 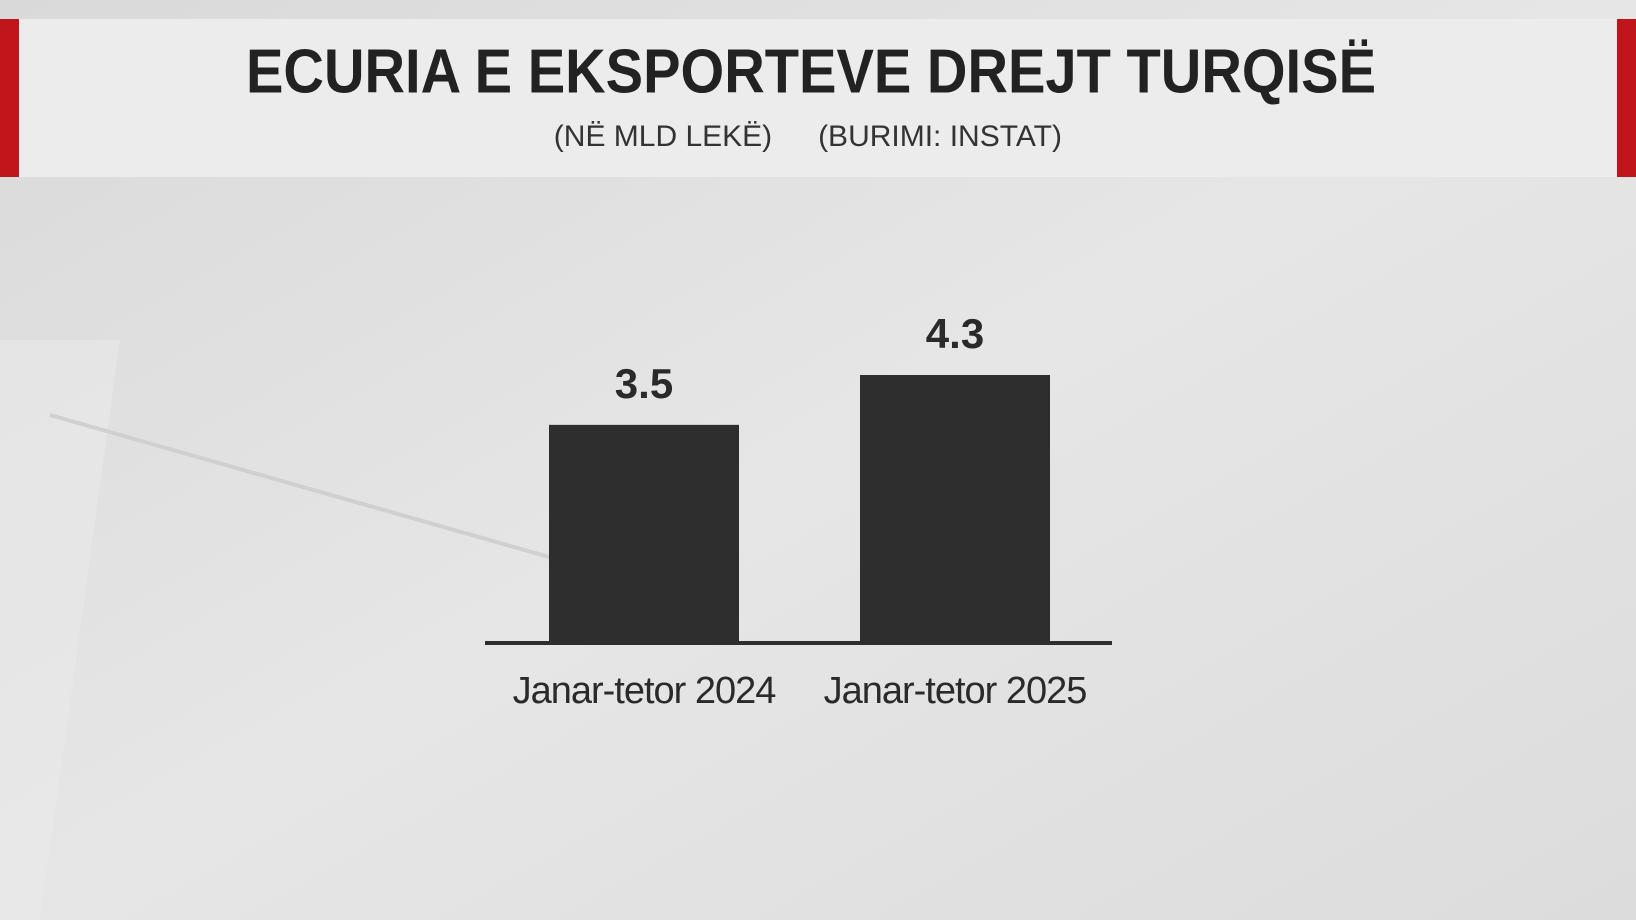 I want to click on value-label: 4.3, so click(x=955, y=333).